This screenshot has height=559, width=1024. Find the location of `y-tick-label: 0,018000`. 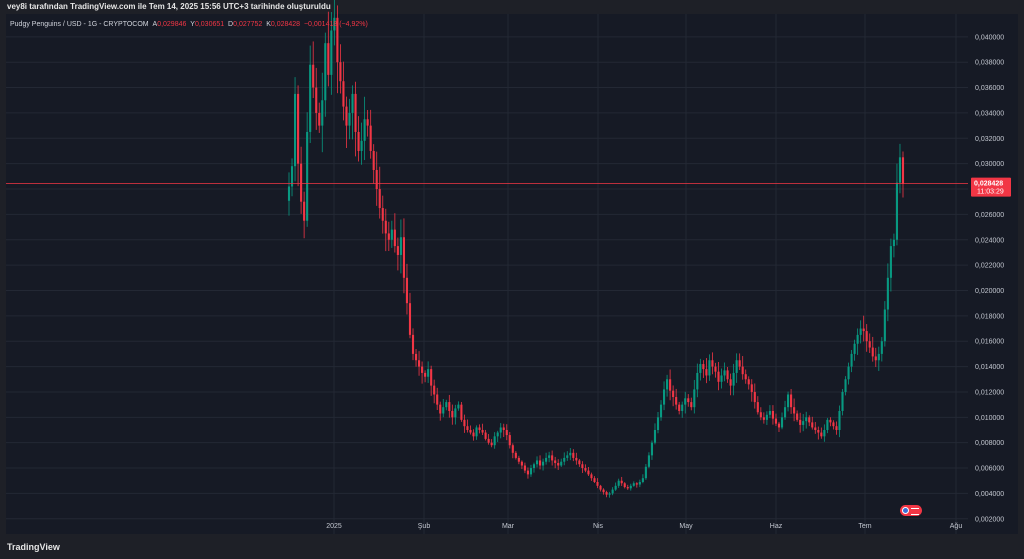

y-tick-label: 0,018000 is located at coordinates (989, 316).